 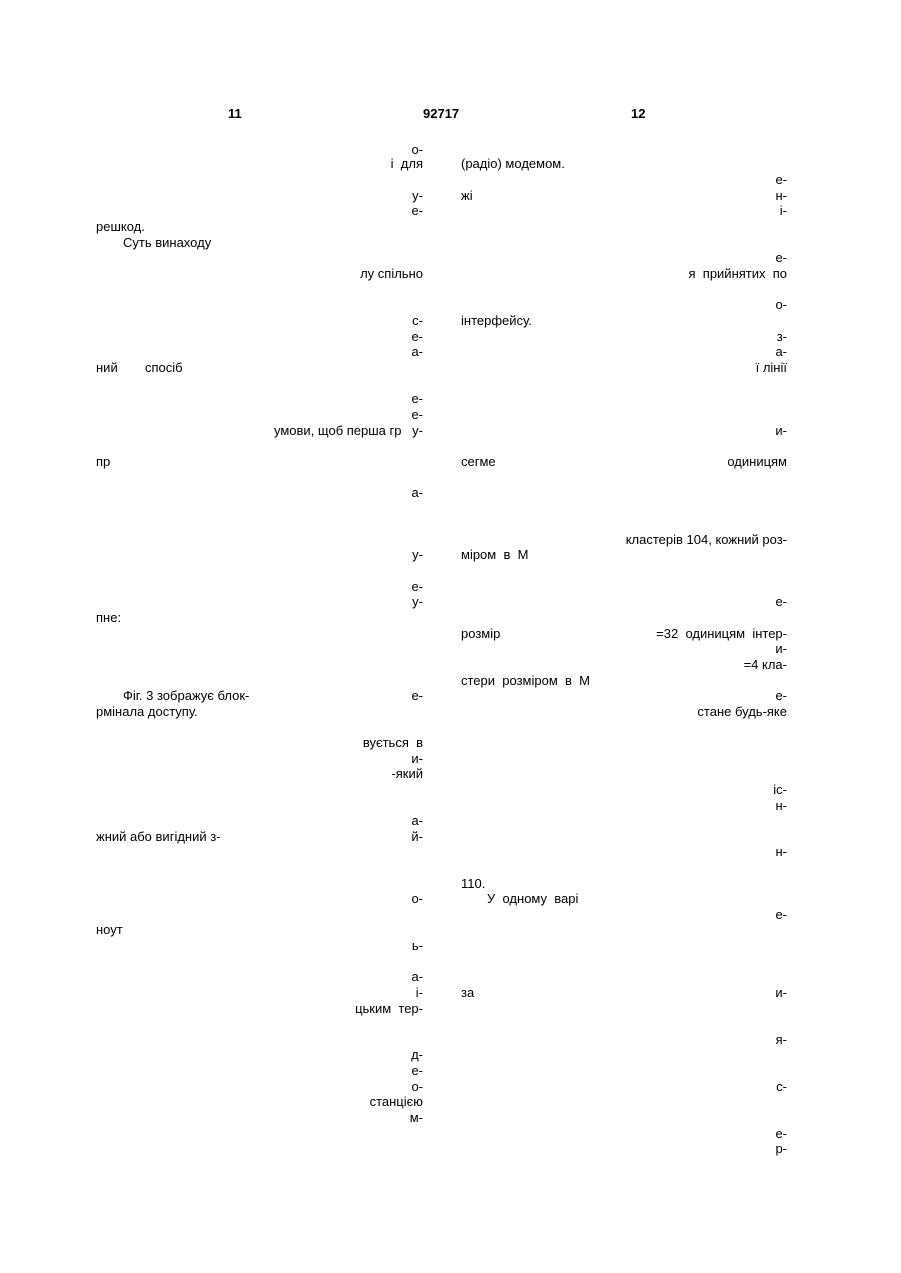 I want to click on text-fragment: лу спільно, so click(x=391, y=274).